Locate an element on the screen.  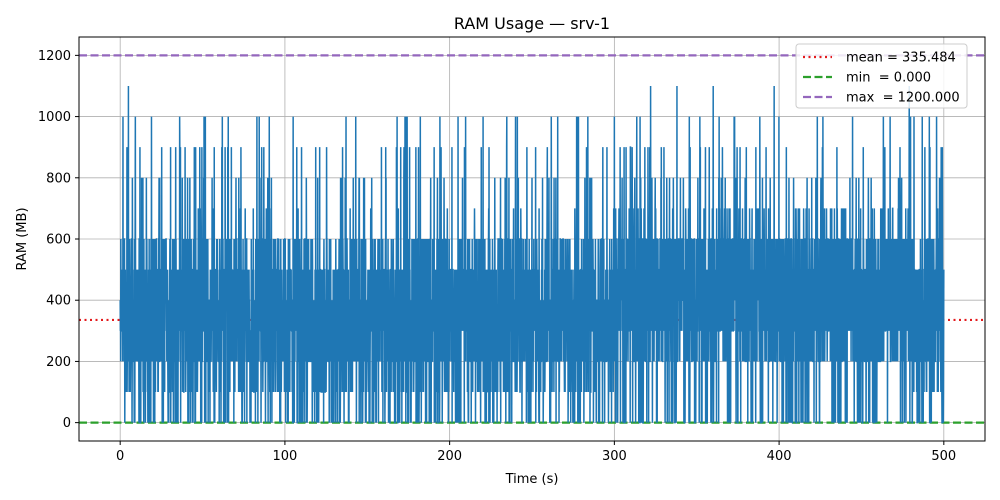
y-tick-label: 1200 is located at coordinates (54, 56).